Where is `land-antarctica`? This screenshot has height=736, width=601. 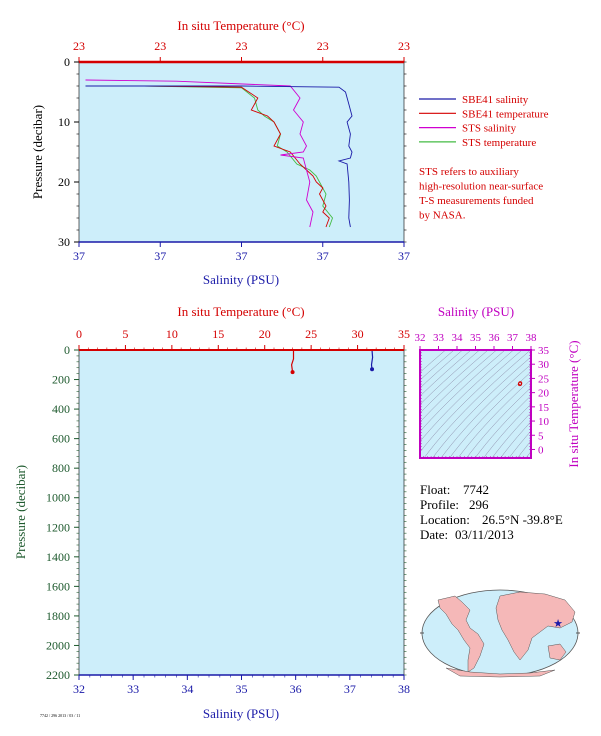
land-antarctica is located at coordinates (500, 672).